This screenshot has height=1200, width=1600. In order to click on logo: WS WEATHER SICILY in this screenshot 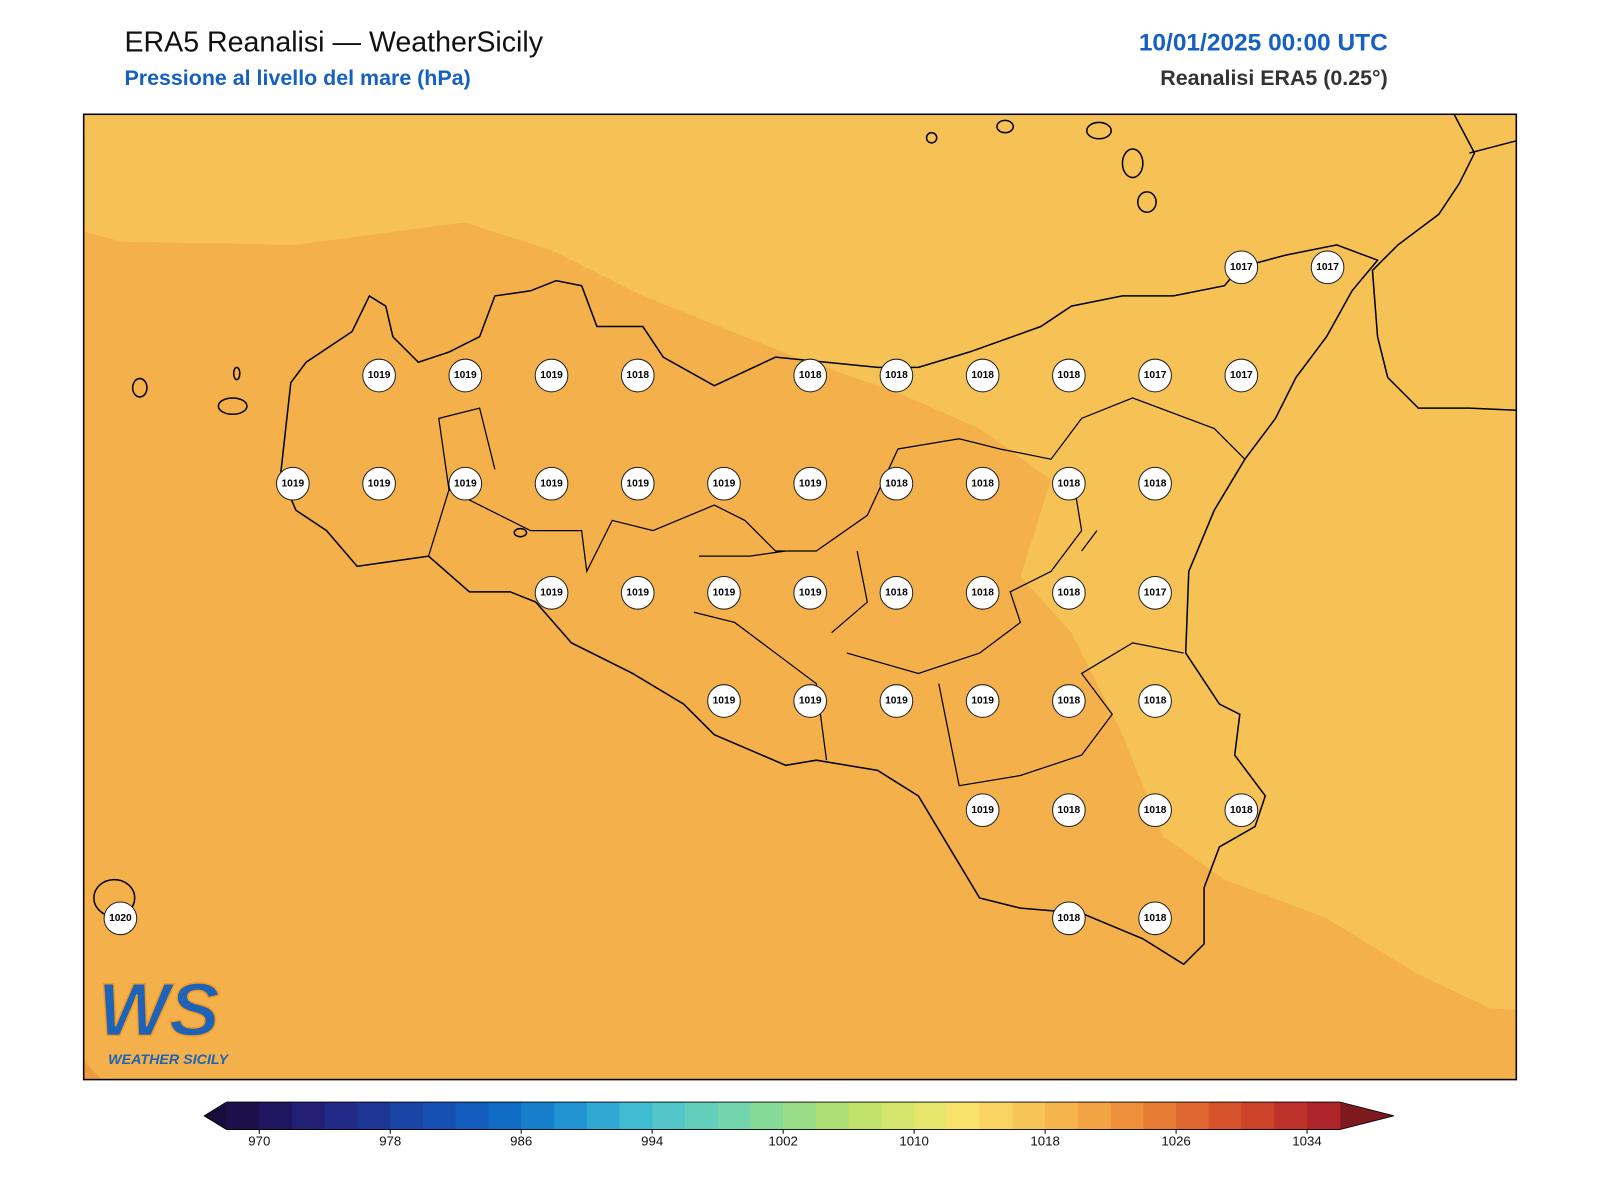, I will do `click(163, 1017)`.